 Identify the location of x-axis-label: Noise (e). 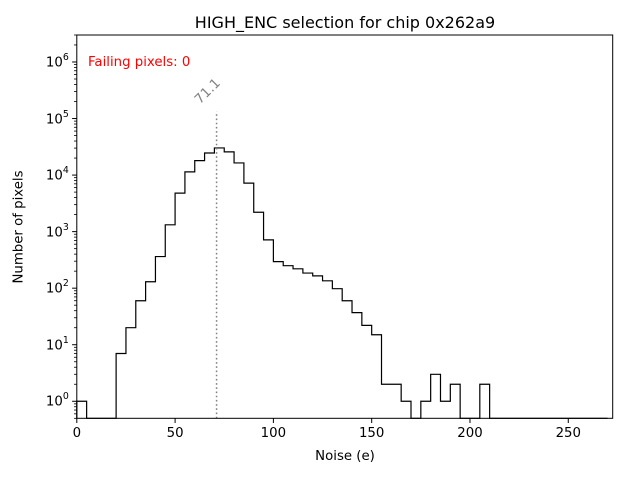
(345, 456).